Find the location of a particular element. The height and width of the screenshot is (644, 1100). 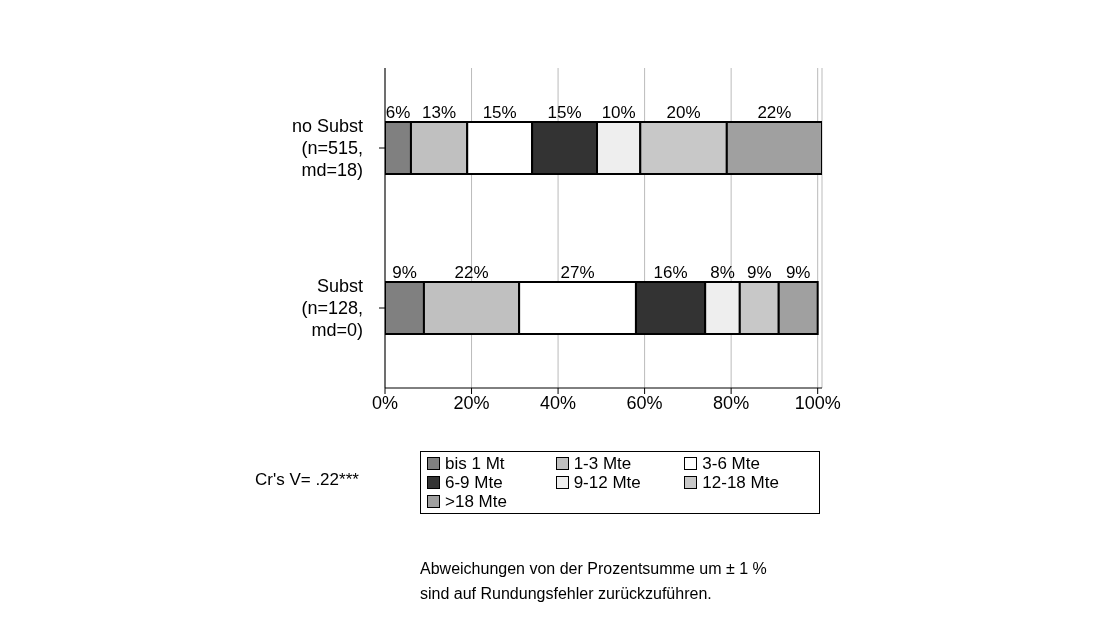

data-label: 8% is located at coordinates (722, 272).